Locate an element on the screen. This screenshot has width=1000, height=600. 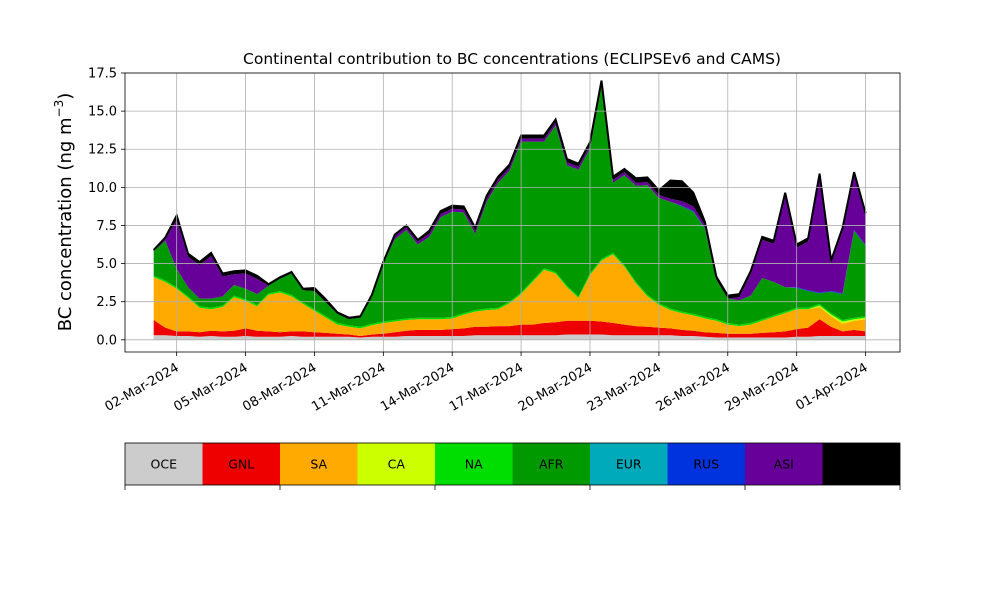
y-tick-label: 10.0 is located at coordinates (102, 188).